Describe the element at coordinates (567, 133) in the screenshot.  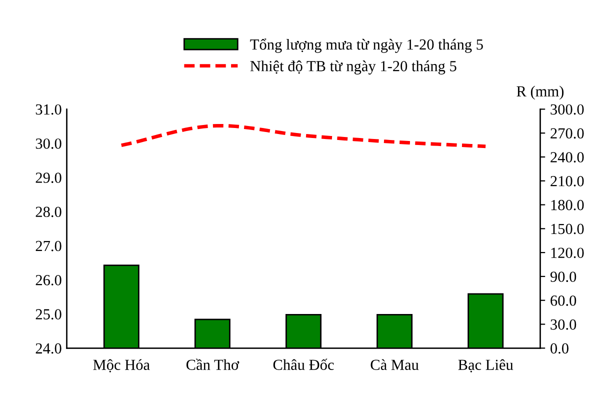
I see `y2-tick-label: 270.0` at that location.